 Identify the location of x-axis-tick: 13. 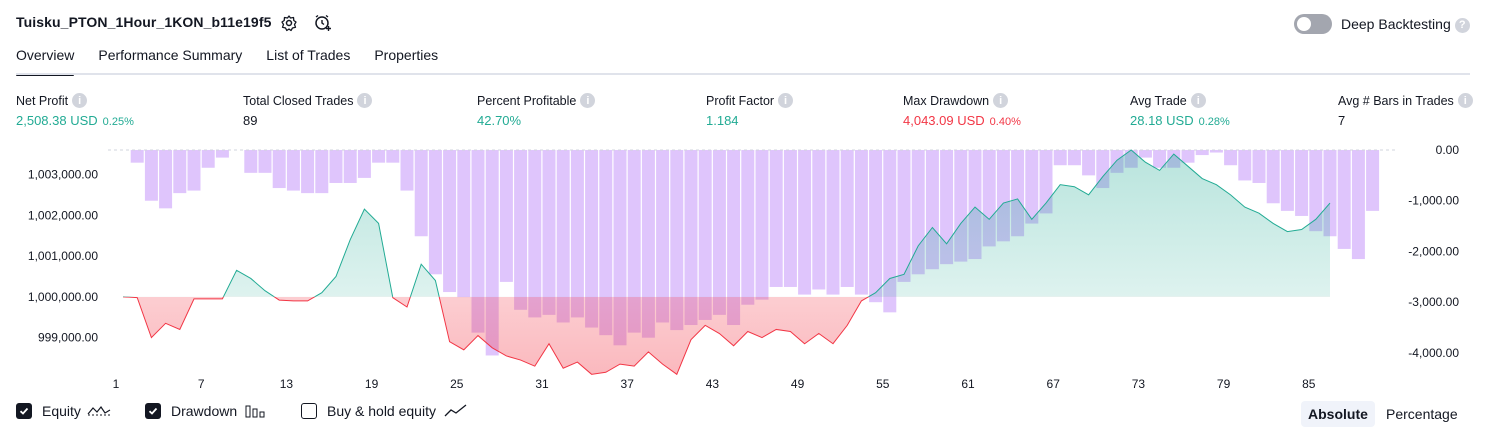
(287, 384).